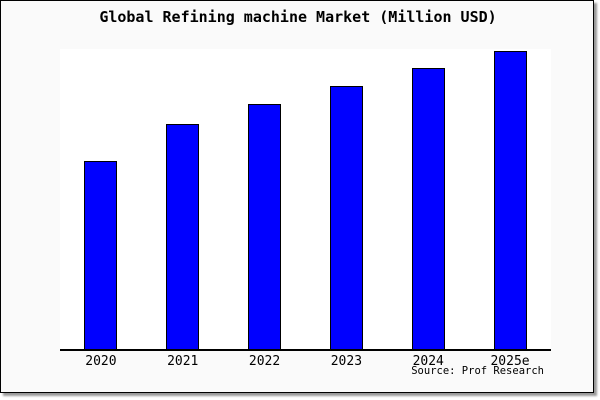 This screenshot has width=600, height=400. What do you see at coordinates (477, 371) in the screenshot?
I see `source-text: Source: Prof Research` at bounding box center [477, 371].